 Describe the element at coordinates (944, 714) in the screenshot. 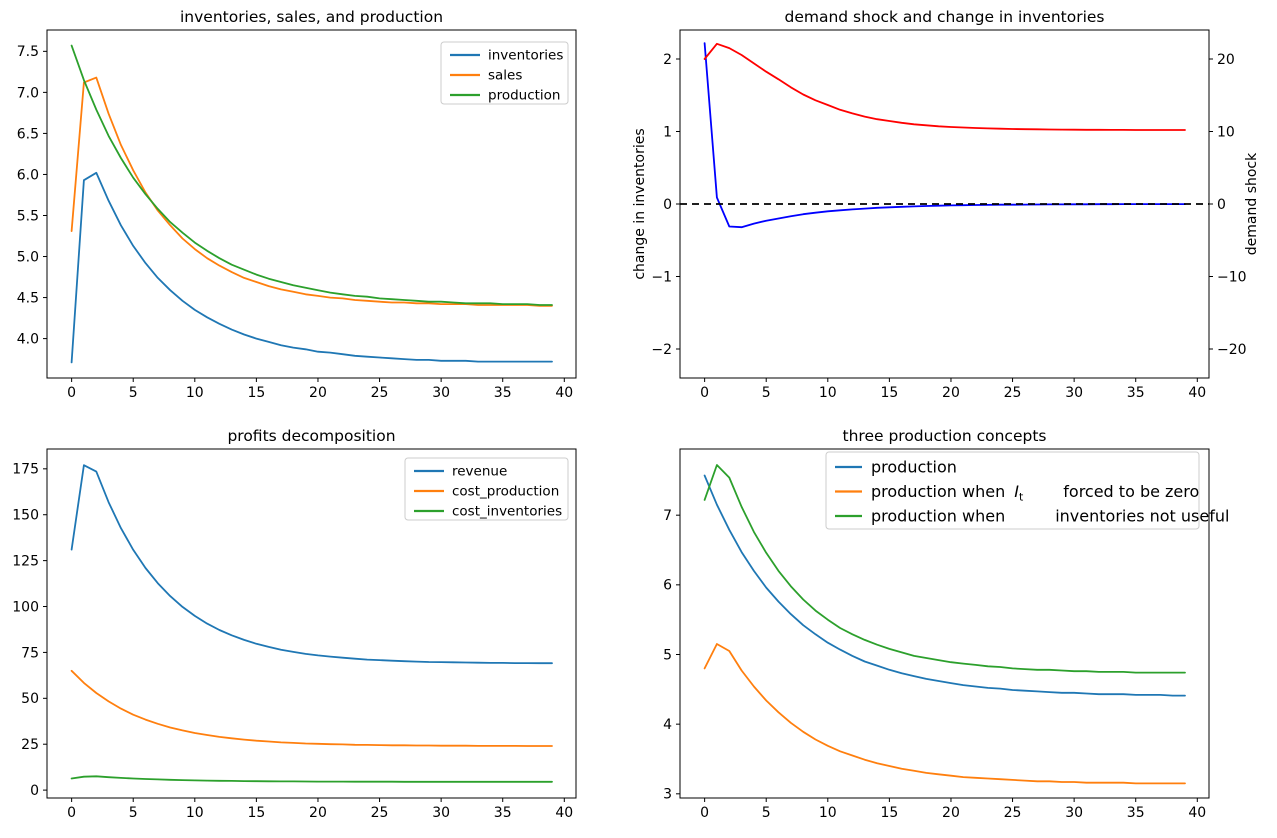

I see `series-line-production-when-i-t-forced-to-be-zero` at that location.